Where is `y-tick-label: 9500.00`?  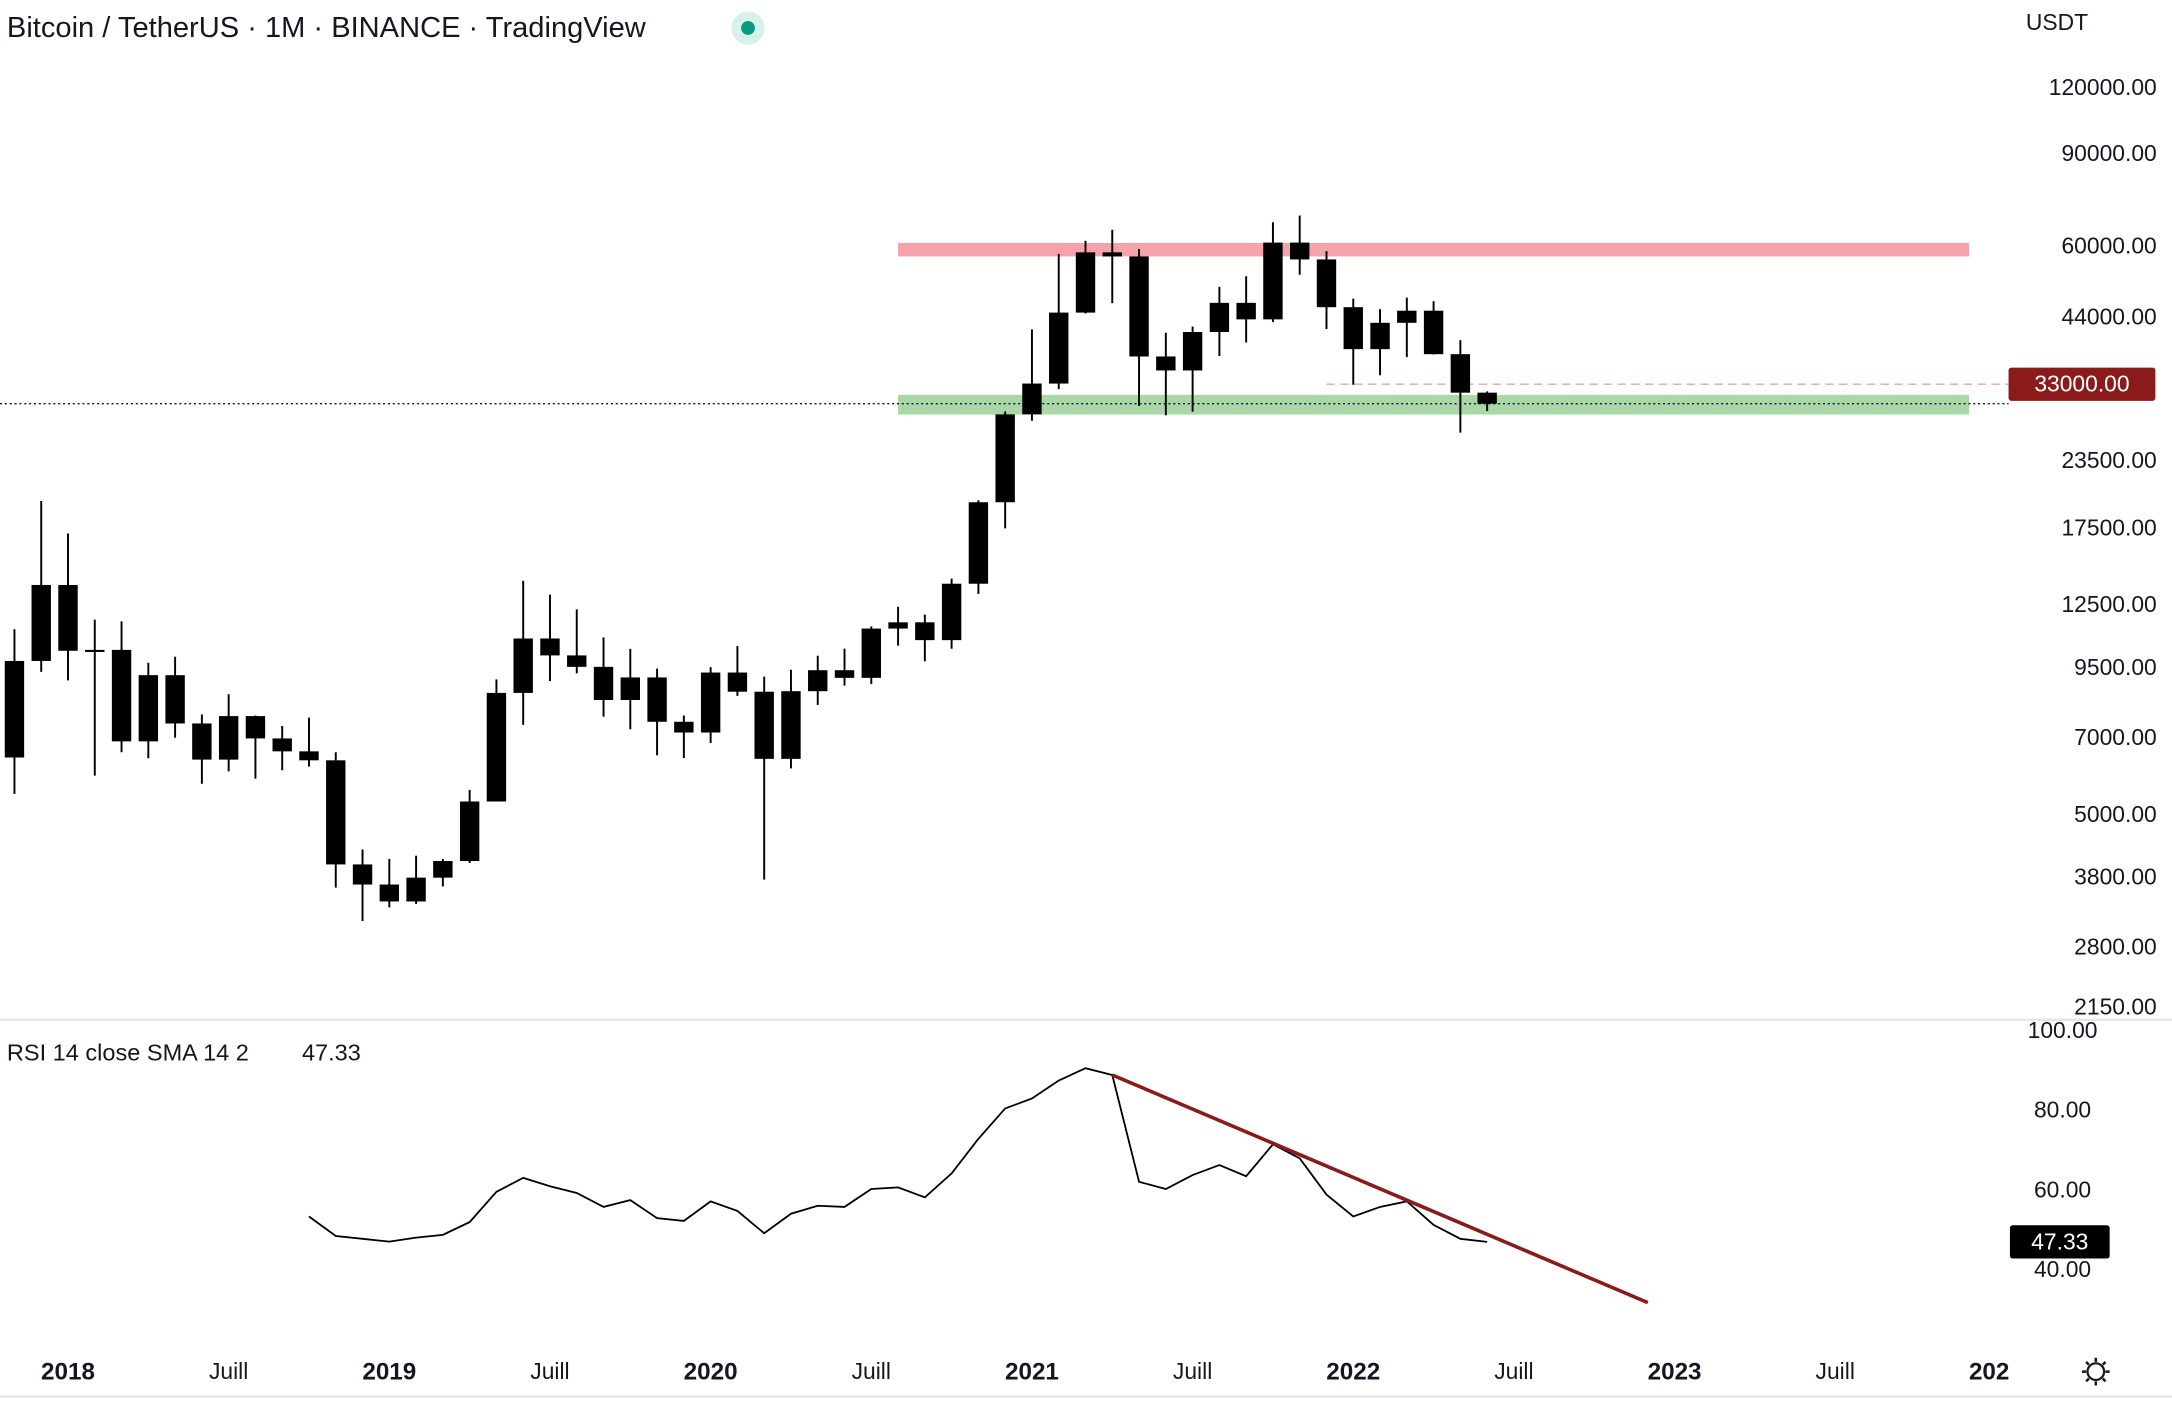
y-tick-label: 9500.00 is located at coordinates (2115, 667).